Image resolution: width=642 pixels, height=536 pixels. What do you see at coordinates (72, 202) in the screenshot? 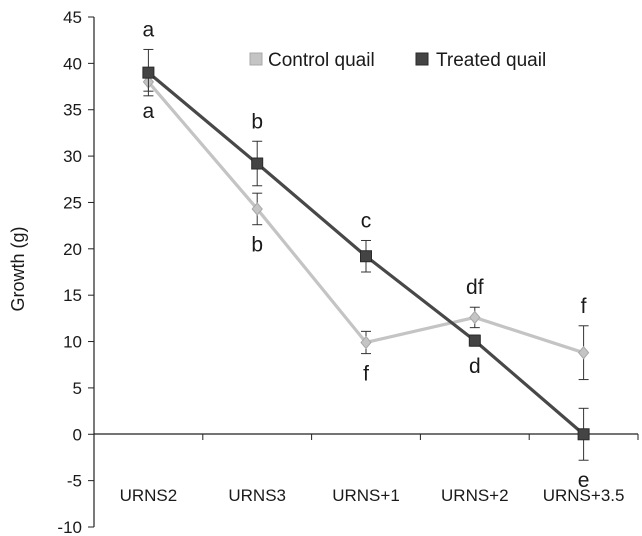
I see `y-tick-label: 25` at bounding box center [72, 202].